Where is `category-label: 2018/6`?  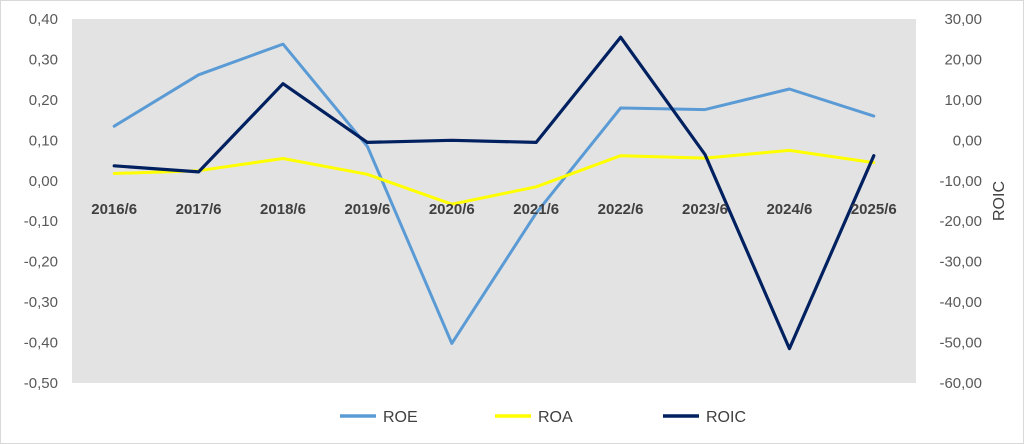 category-label: 2018/6 is located at coordinates (283, 209).